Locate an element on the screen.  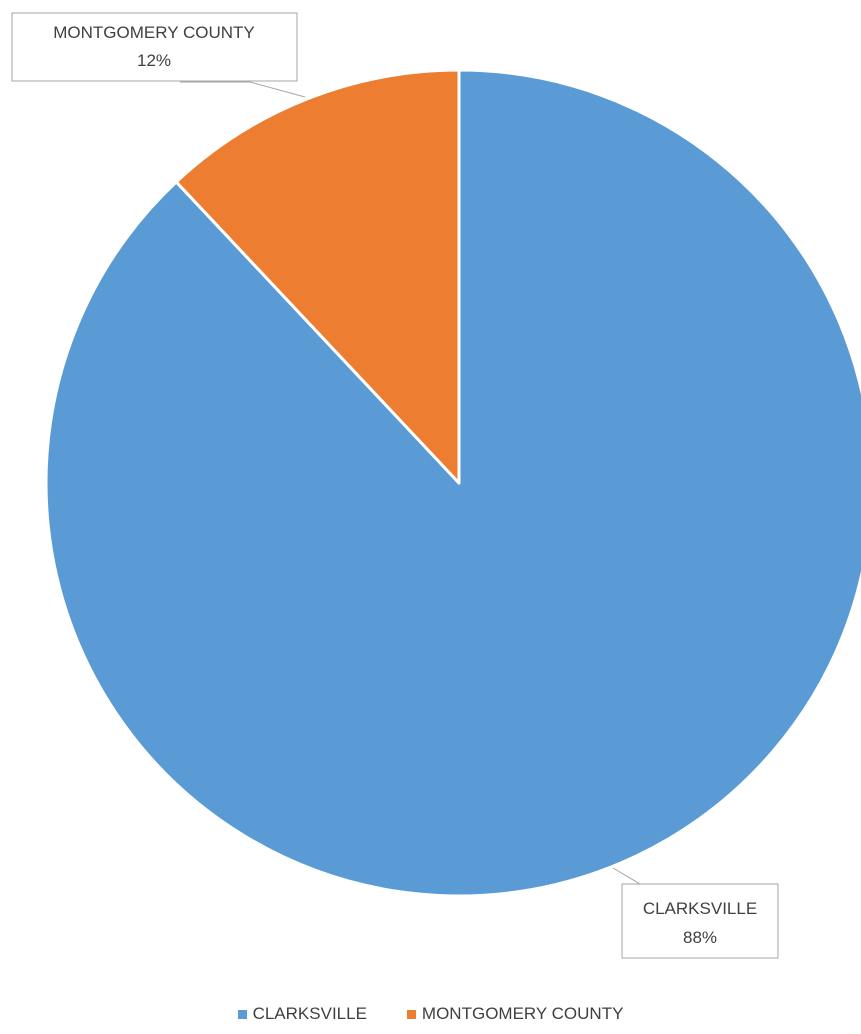
legend-label: MONTGOMERY COUNTY is located at coordinates (522, 1013).